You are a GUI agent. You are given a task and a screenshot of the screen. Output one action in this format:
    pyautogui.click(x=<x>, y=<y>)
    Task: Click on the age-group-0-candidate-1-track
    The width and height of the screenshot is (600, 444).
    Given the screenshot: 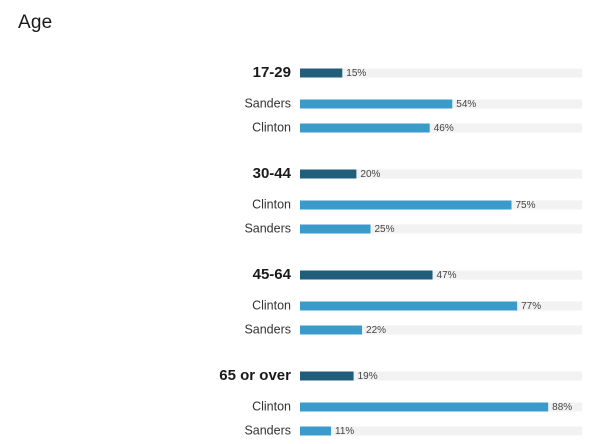 What is the action you would take?
    pyautogui.click(x=441, y=128)
    